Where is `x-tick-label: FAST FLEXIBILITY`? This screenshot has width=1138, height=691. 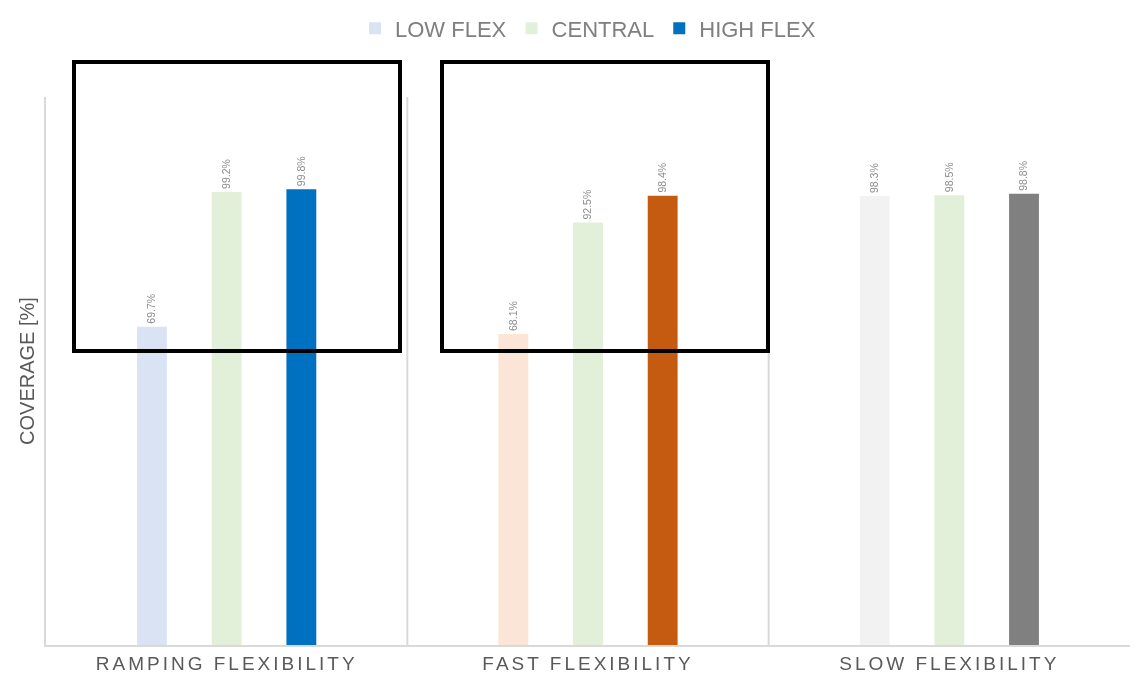 x-tick-label: FAST FLEXIBILITY is located at coordinates (588, 663).